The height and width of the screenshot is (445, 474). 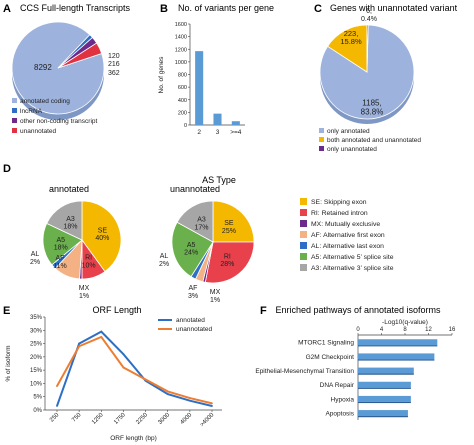 What do you see at coordinates (114, 73) in the screenshot?
I see `pie-a-value-label: 362` at bounding box center [114, 73].